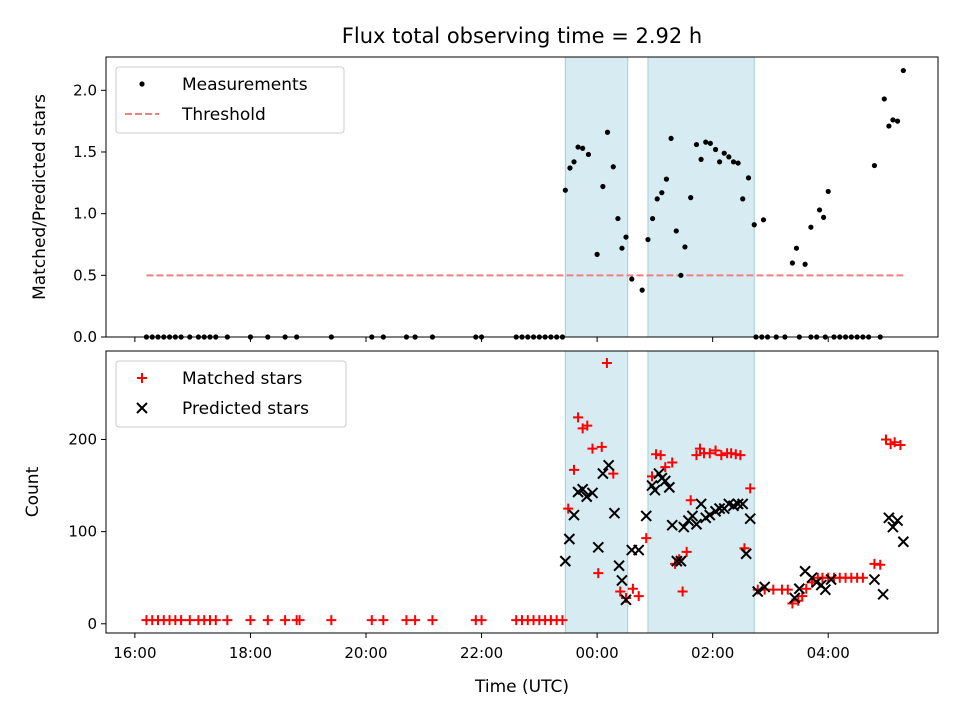 The width and height of the screenshot is (960, 720). I want to click on legend-label: Threshold, so click(223, 115).